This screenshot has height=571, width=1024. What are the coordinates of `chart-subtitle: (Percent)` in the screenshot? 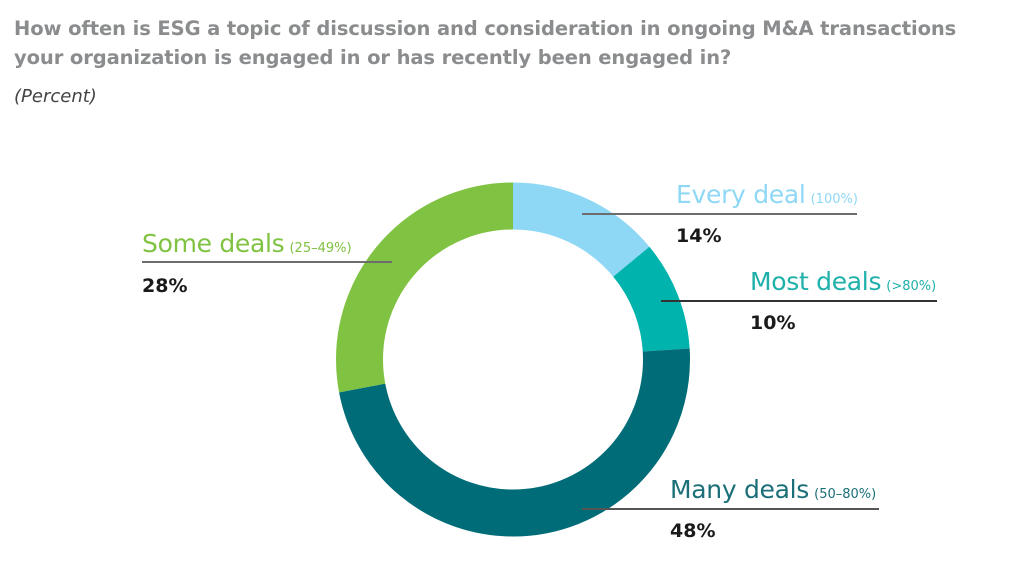 It's located at (55, 96).